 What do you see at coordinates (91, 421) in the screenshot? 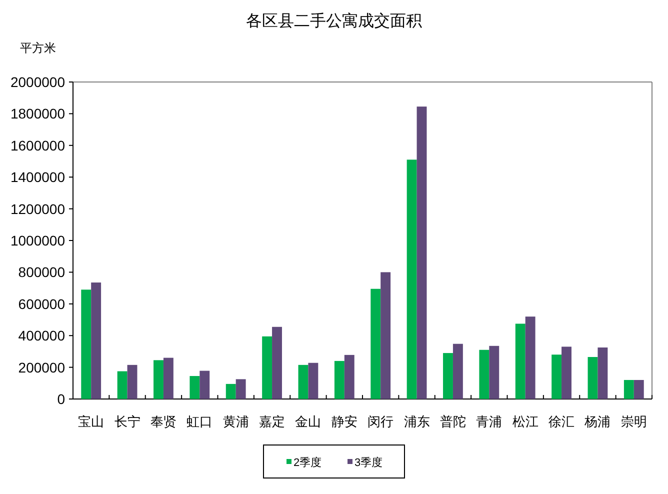
I see `x-tick-label: 宝山` at bounding box center [91, 421].